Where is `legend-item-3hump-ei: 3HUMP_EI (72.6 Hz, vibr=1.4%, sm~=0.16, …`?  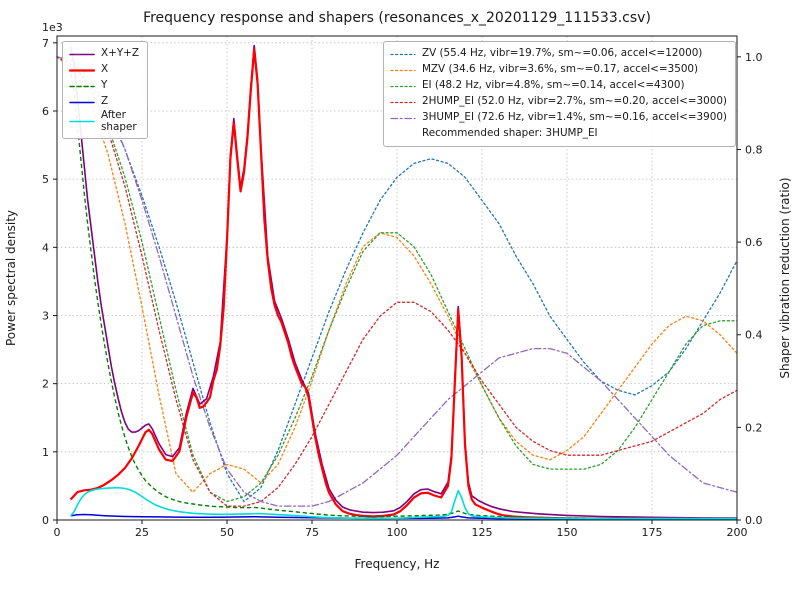 legend-item-3hump-ei: 3HUMP_EI (72.6 Hz, vibr=1.4%, sm~=0.16, … is located at coordinates (558, 118).